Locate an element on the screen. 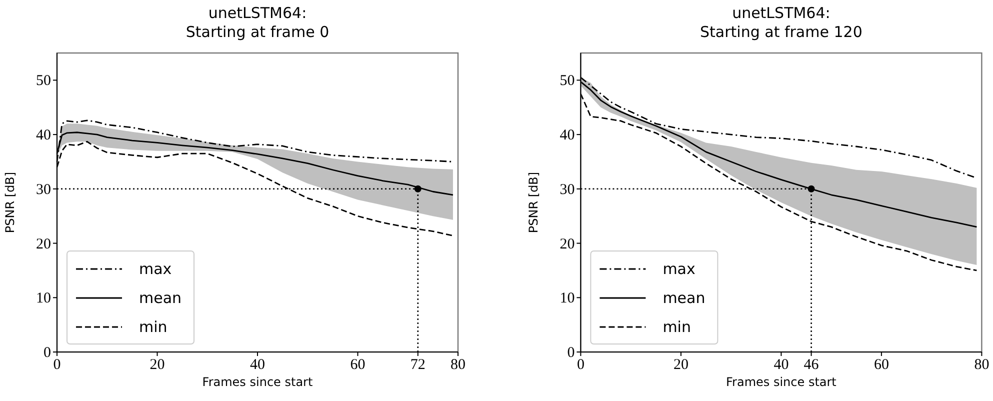 The width and height of the screenshot is (993, 401). x-tick-label: 46 is located at coordinates (812, 365).